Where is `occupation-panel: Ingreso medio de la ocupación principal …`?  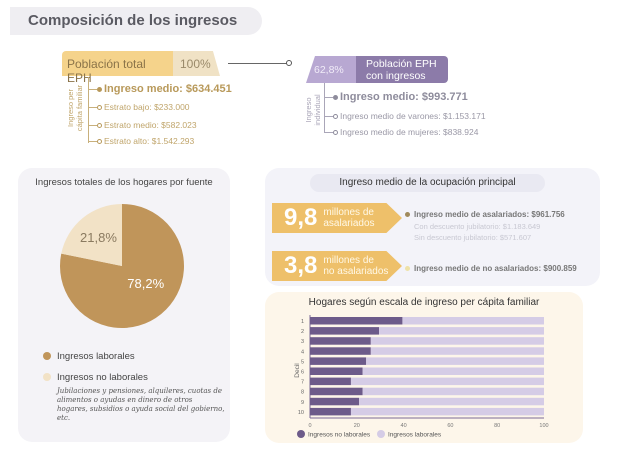 occupation-panel: Ingreso medio de la ocupación principal … is located at coordinates (432, 227).